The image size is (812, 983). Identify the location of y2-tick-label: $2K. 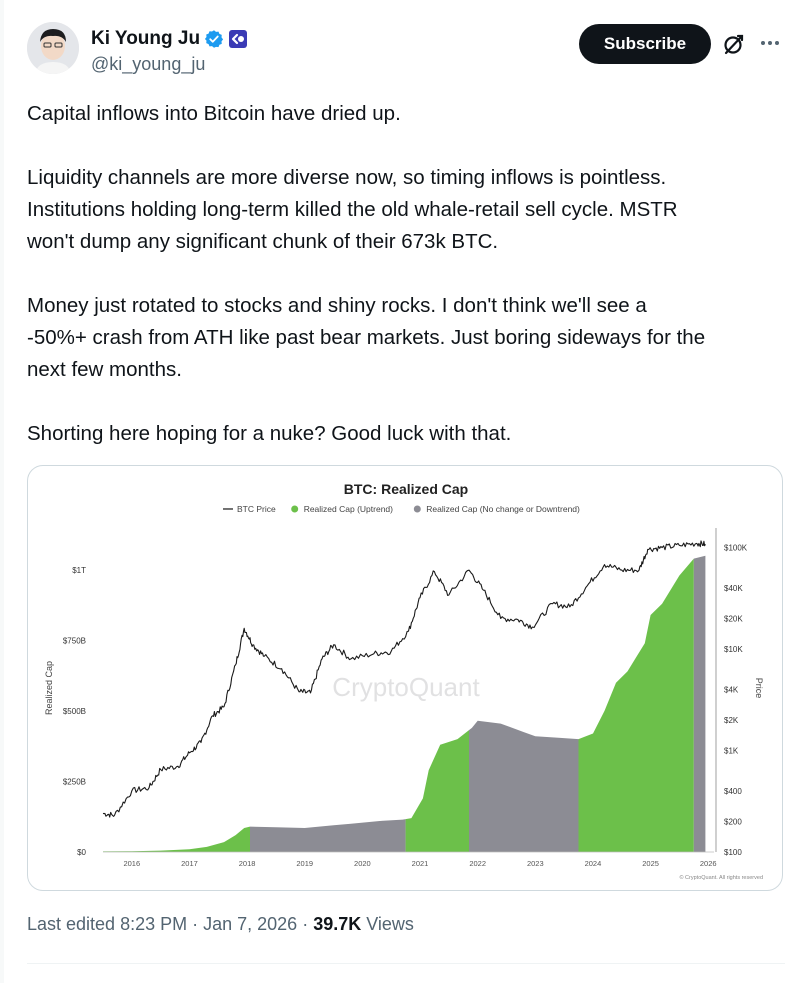
(731, 720).